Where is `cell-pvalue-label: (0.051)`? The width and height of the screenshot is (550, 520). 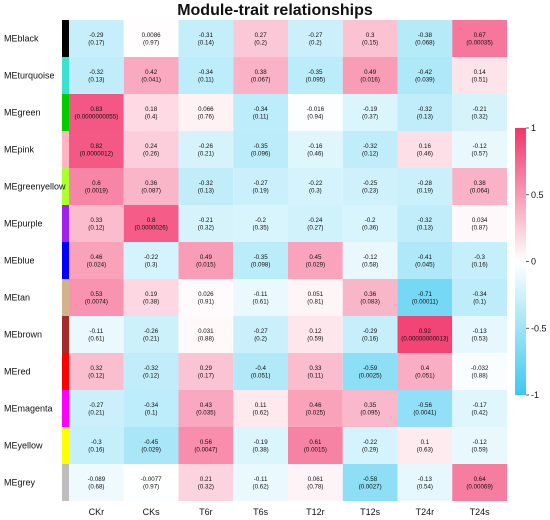 cell-pvalue-label: (0.051) is located at coordinates (425, 376).